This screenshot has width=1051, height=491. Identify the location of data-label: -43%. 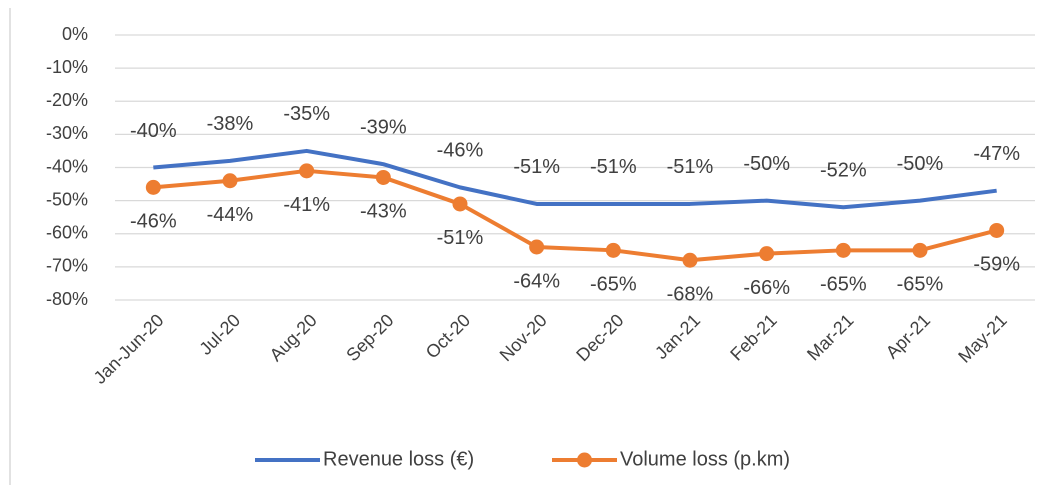
(383, 212).